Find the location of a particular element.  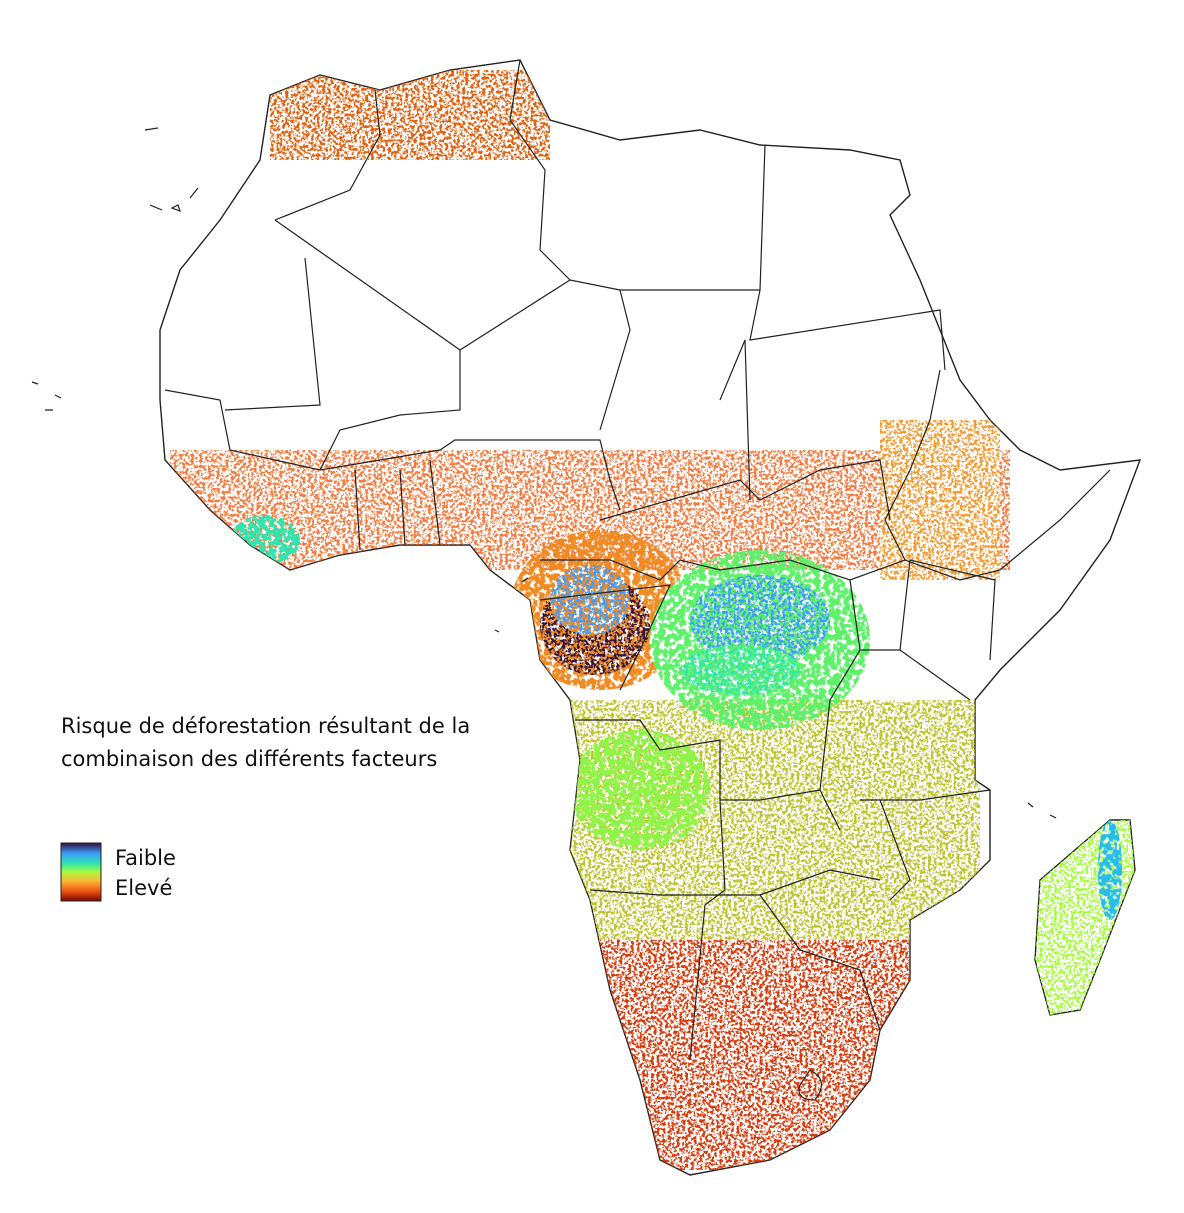

legend-label: Faible is located at coordinates (145, 858).